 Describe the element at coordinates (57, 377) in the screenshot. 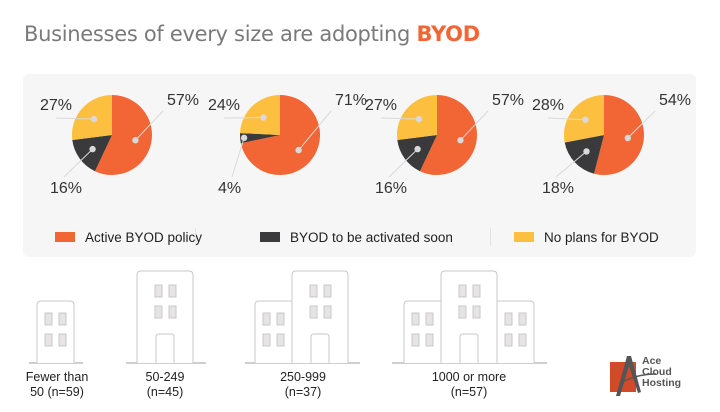

I see `category-label-line1: Fewer than` at that location.